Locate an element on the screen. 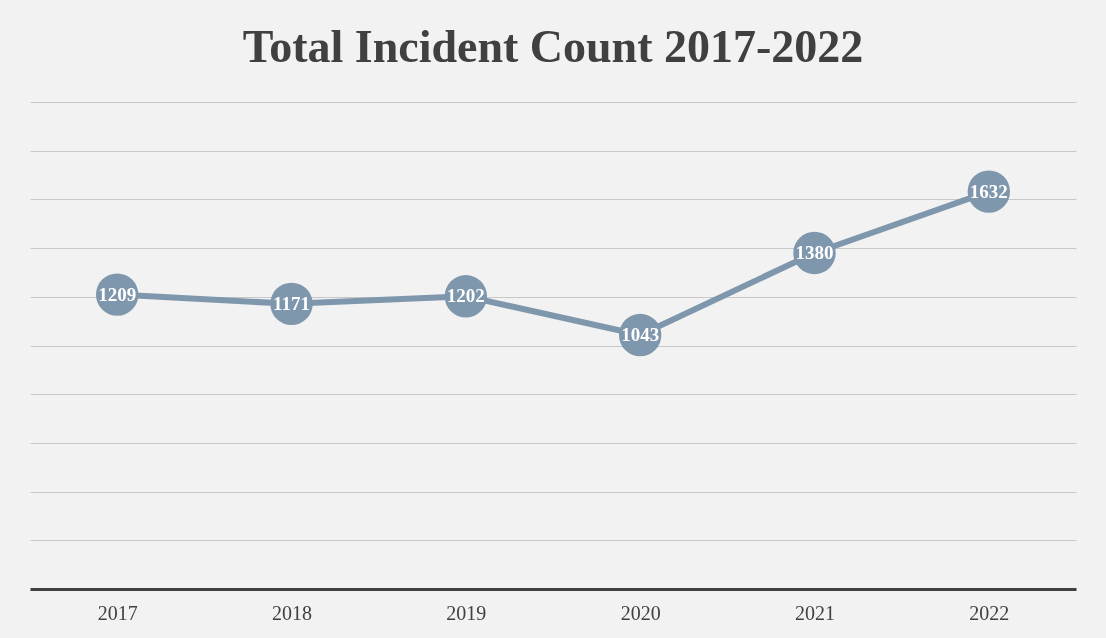 The height and width of the screenshot is (638, 1106). data-label: 1632 is located at coordinates (988, 191).